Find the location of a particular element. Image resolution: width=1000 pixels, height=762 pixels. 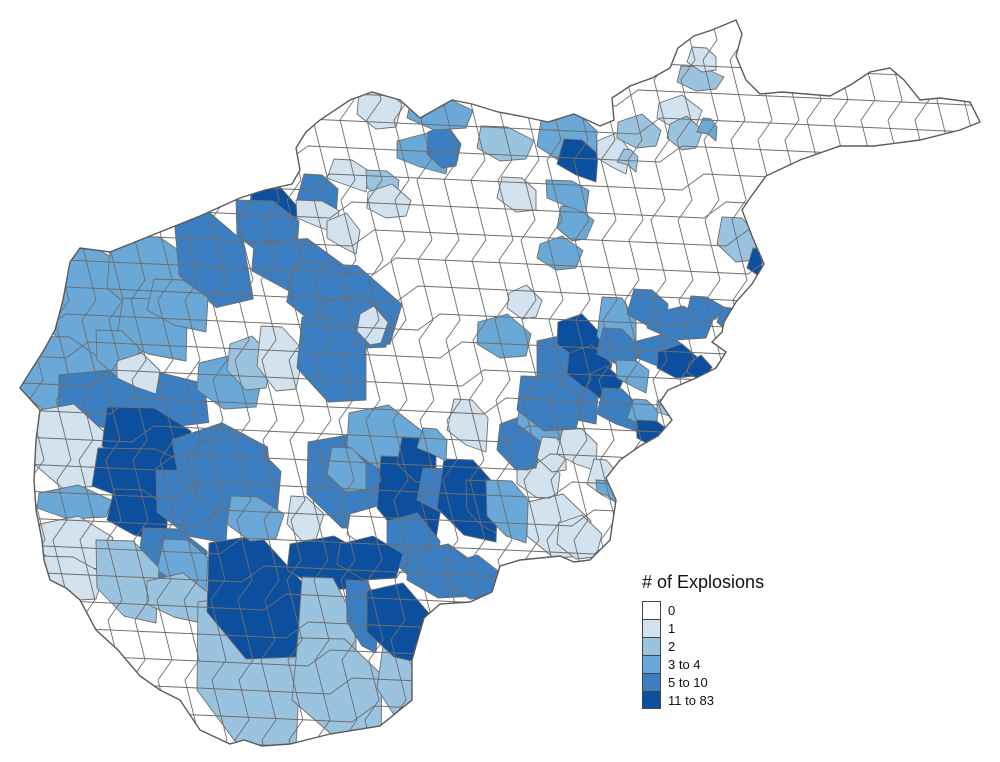

legend-row-4: 5 to 10 is located at coordinates (742, 682).